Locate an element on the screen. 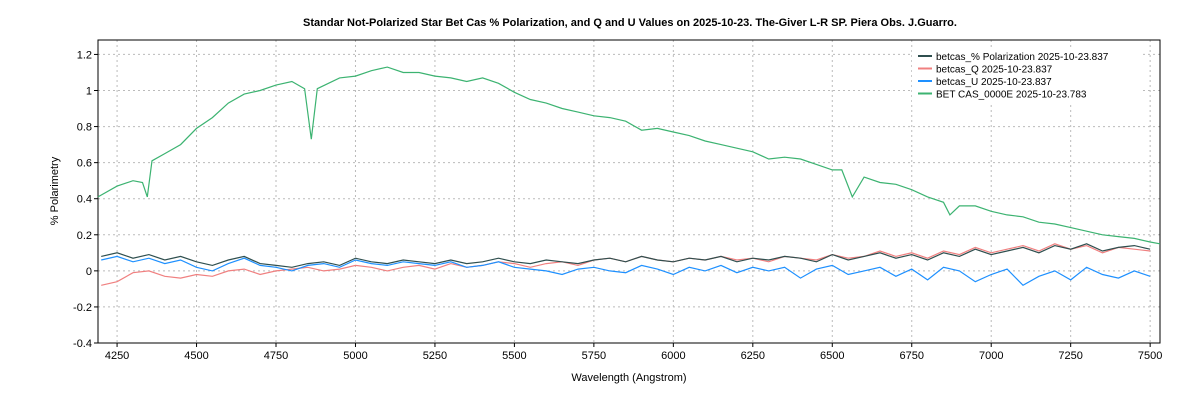 The image size is (1200, 405). y-tick-label: -0.4 is located at coordinates (82, 344).